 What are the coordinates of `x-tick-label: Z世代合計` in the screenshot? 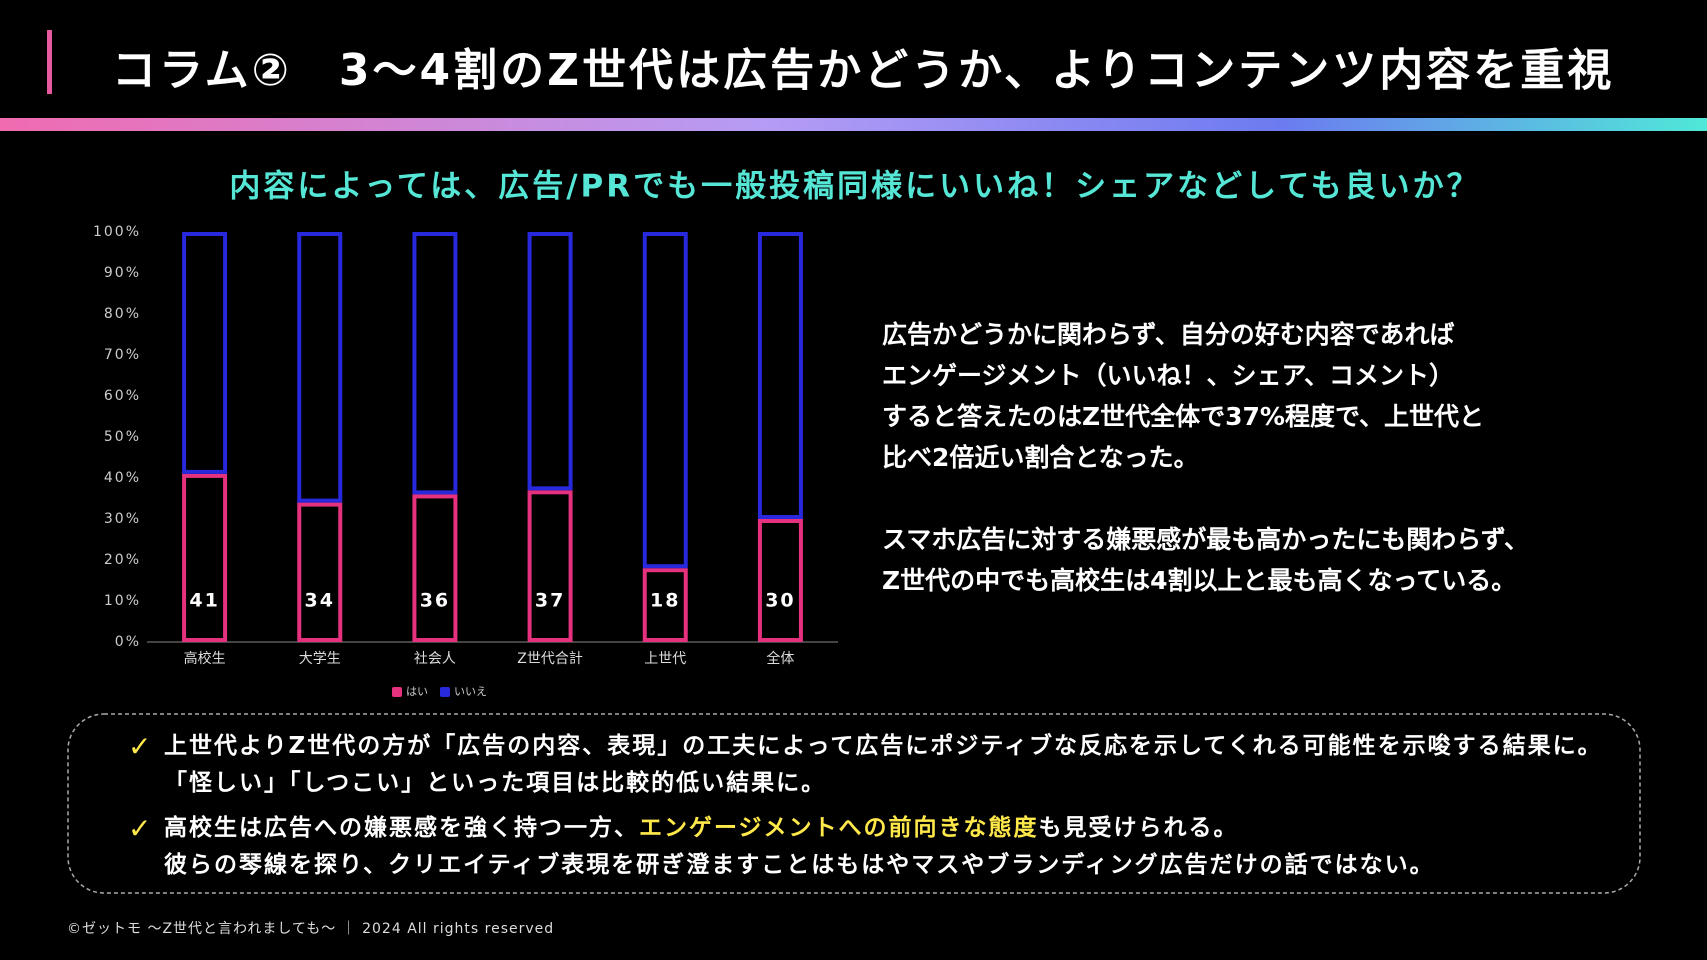 It's located at (550, 659).